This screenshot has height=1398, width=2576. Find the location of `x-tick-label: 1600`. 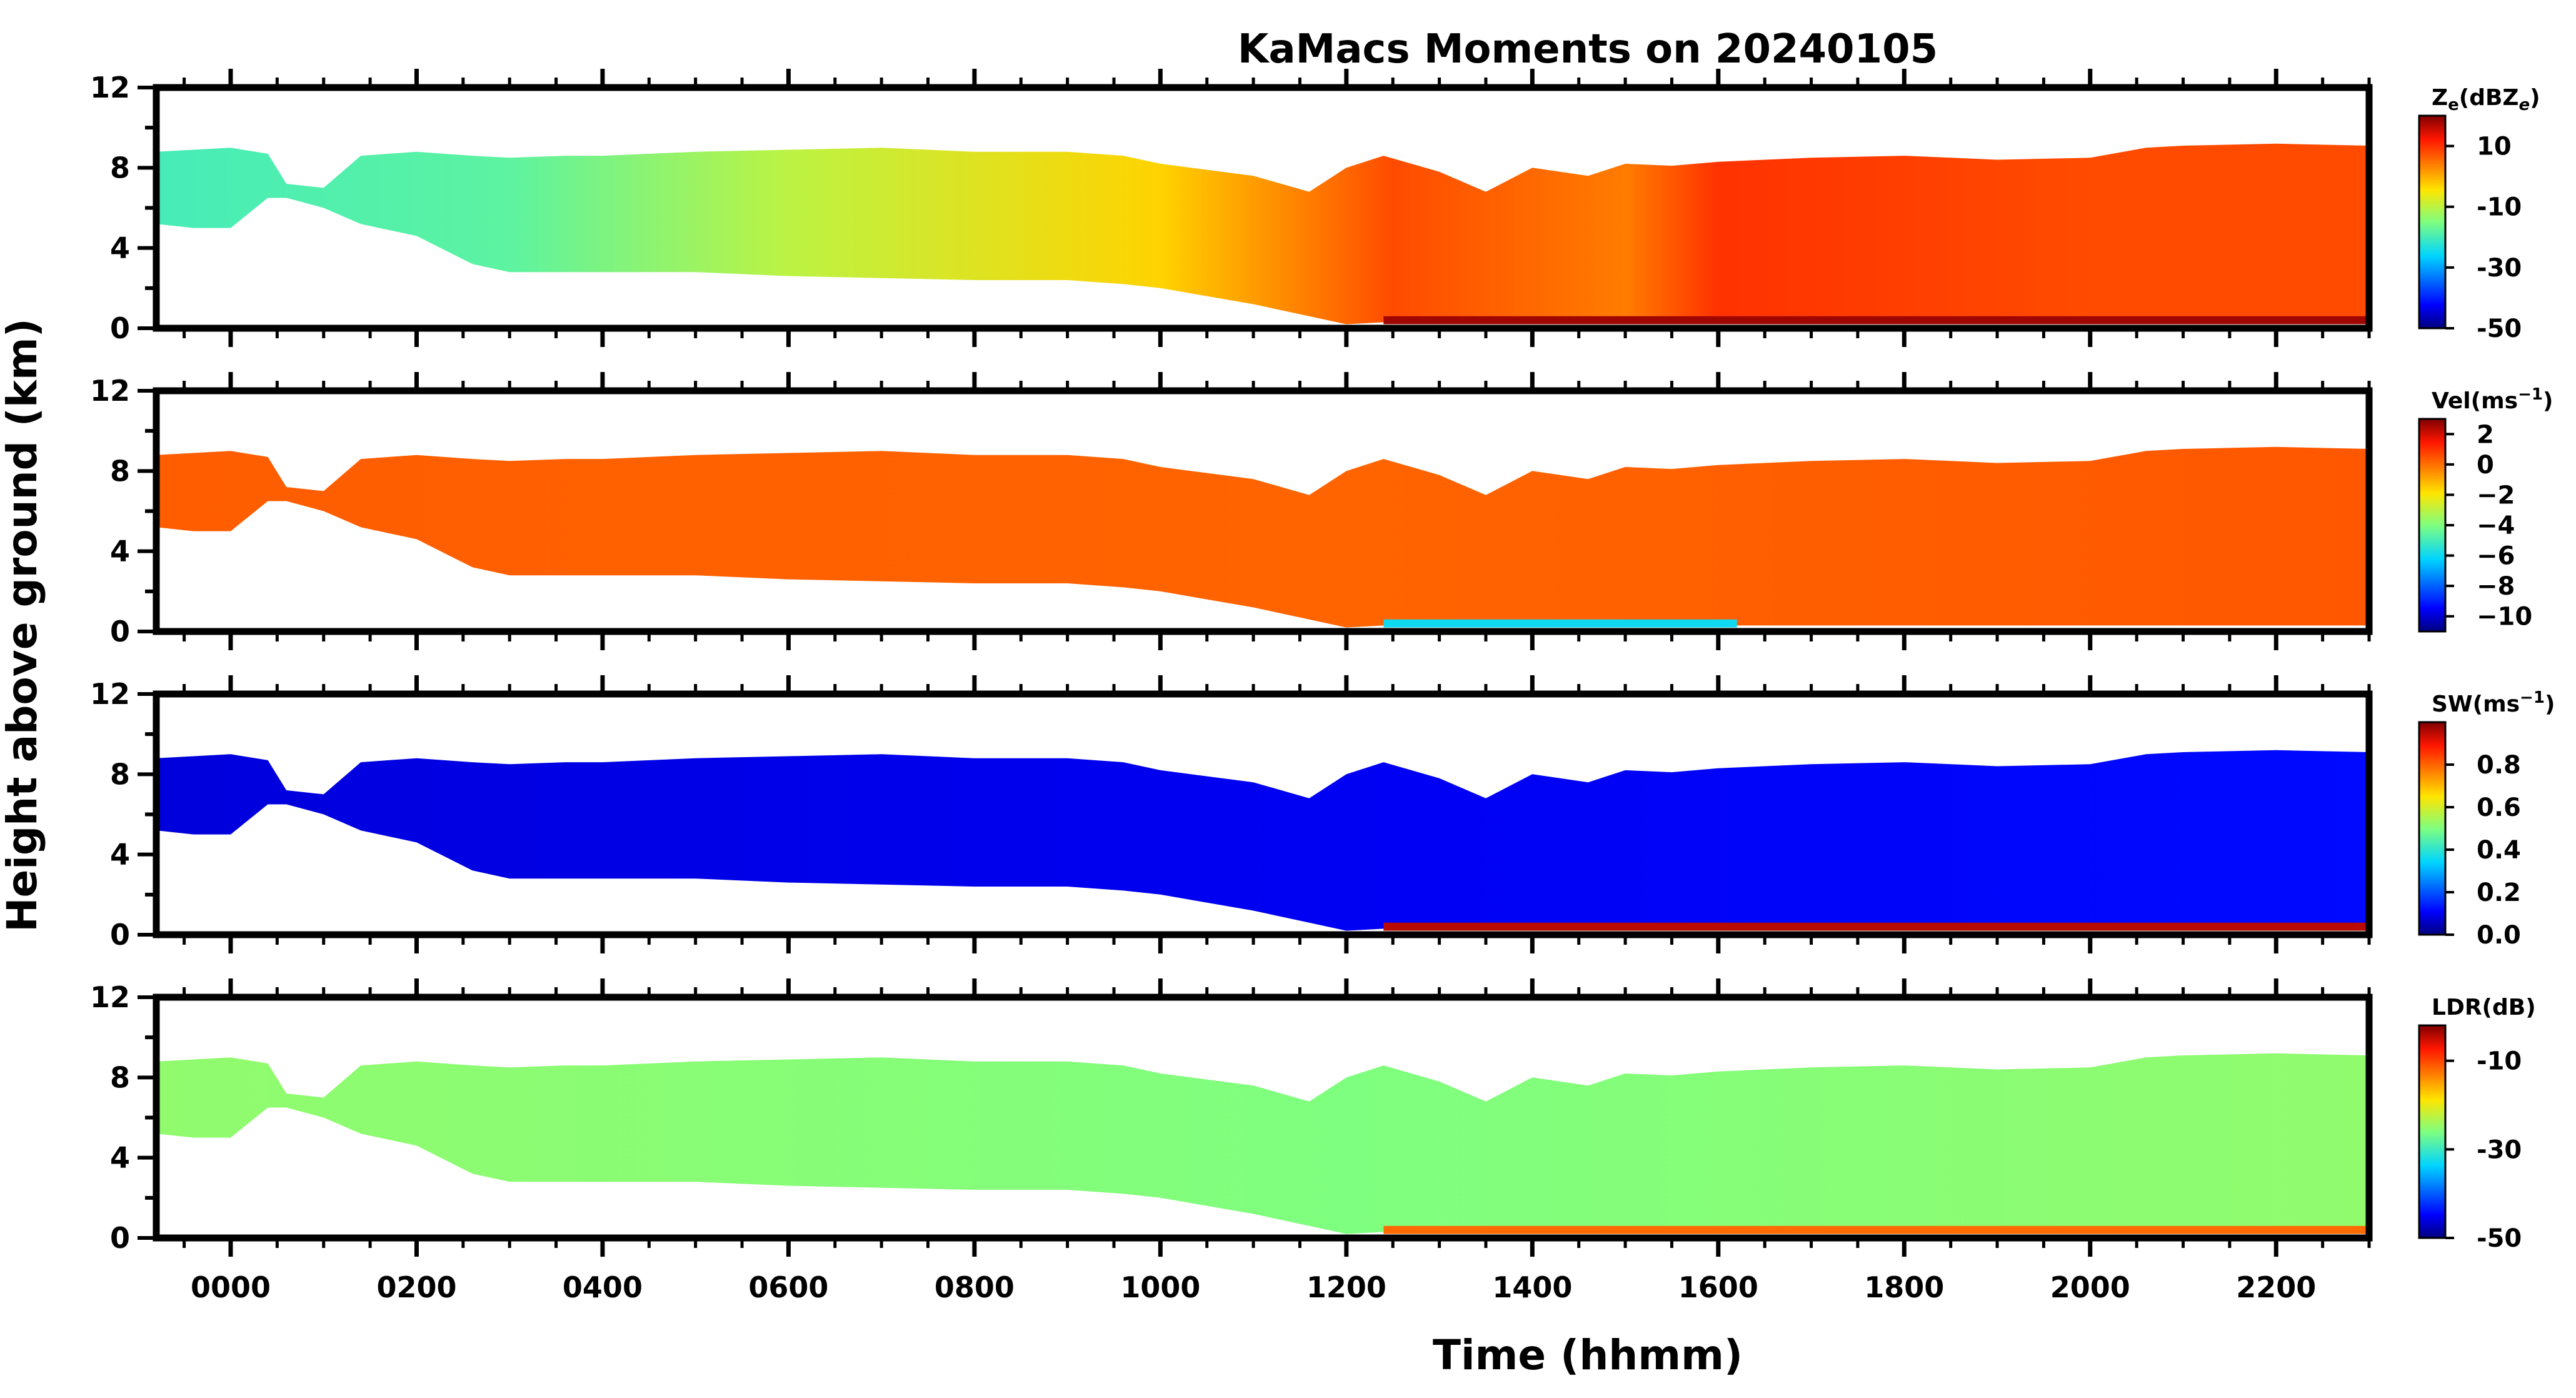

x-tick-label: 1600 is located at coordinates (1718, 1287).